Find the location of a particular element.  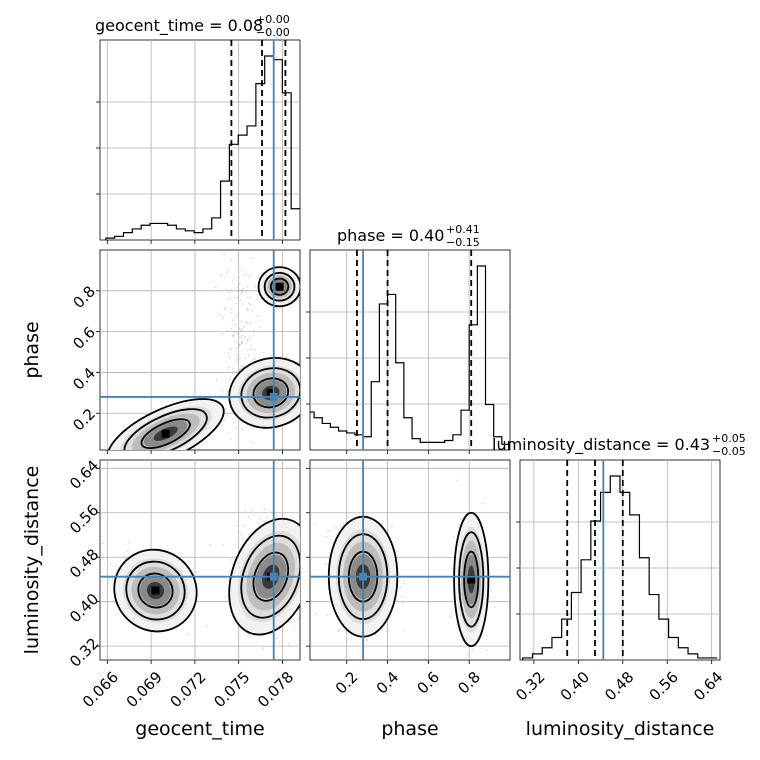

hist-panel-geocent_time is located at coordinates (198, 141).